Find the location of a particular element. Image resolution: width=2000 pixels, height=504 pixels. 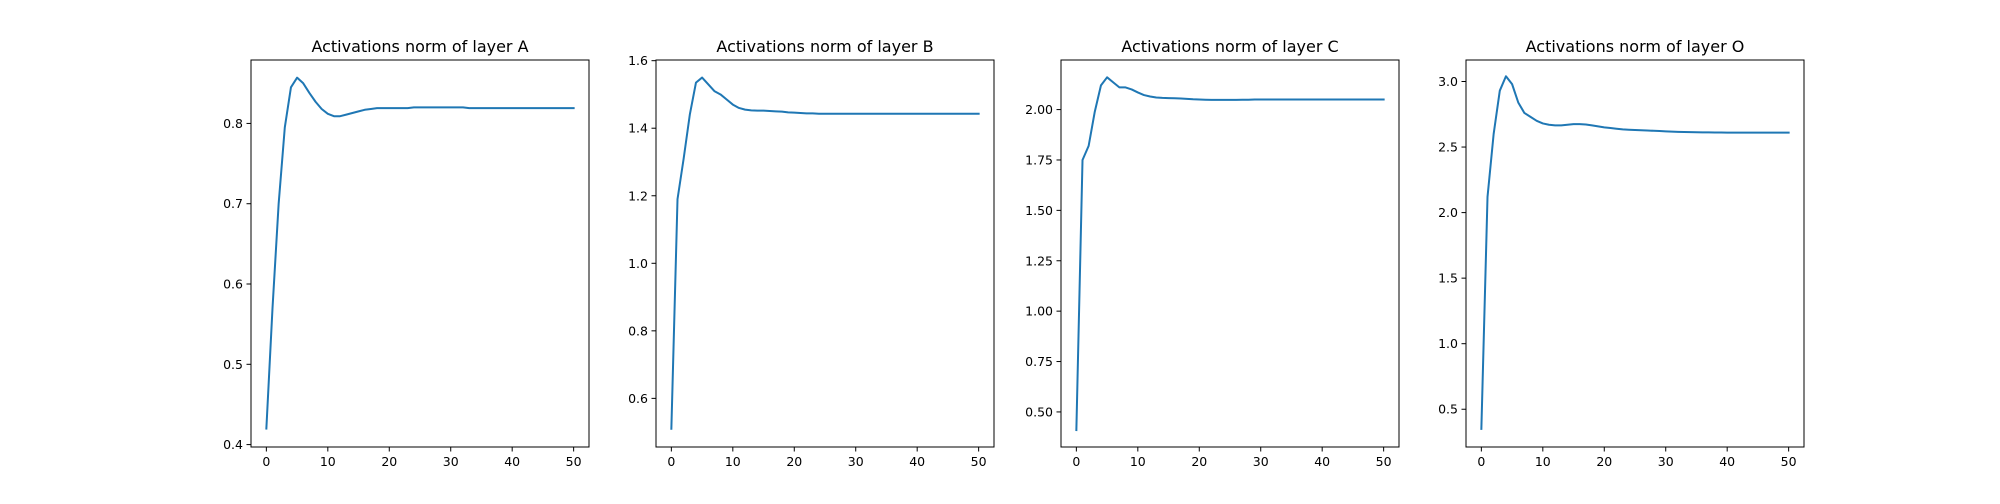

chart-title-o: Activations norm of layer O is located at coordinates (1635, 46).